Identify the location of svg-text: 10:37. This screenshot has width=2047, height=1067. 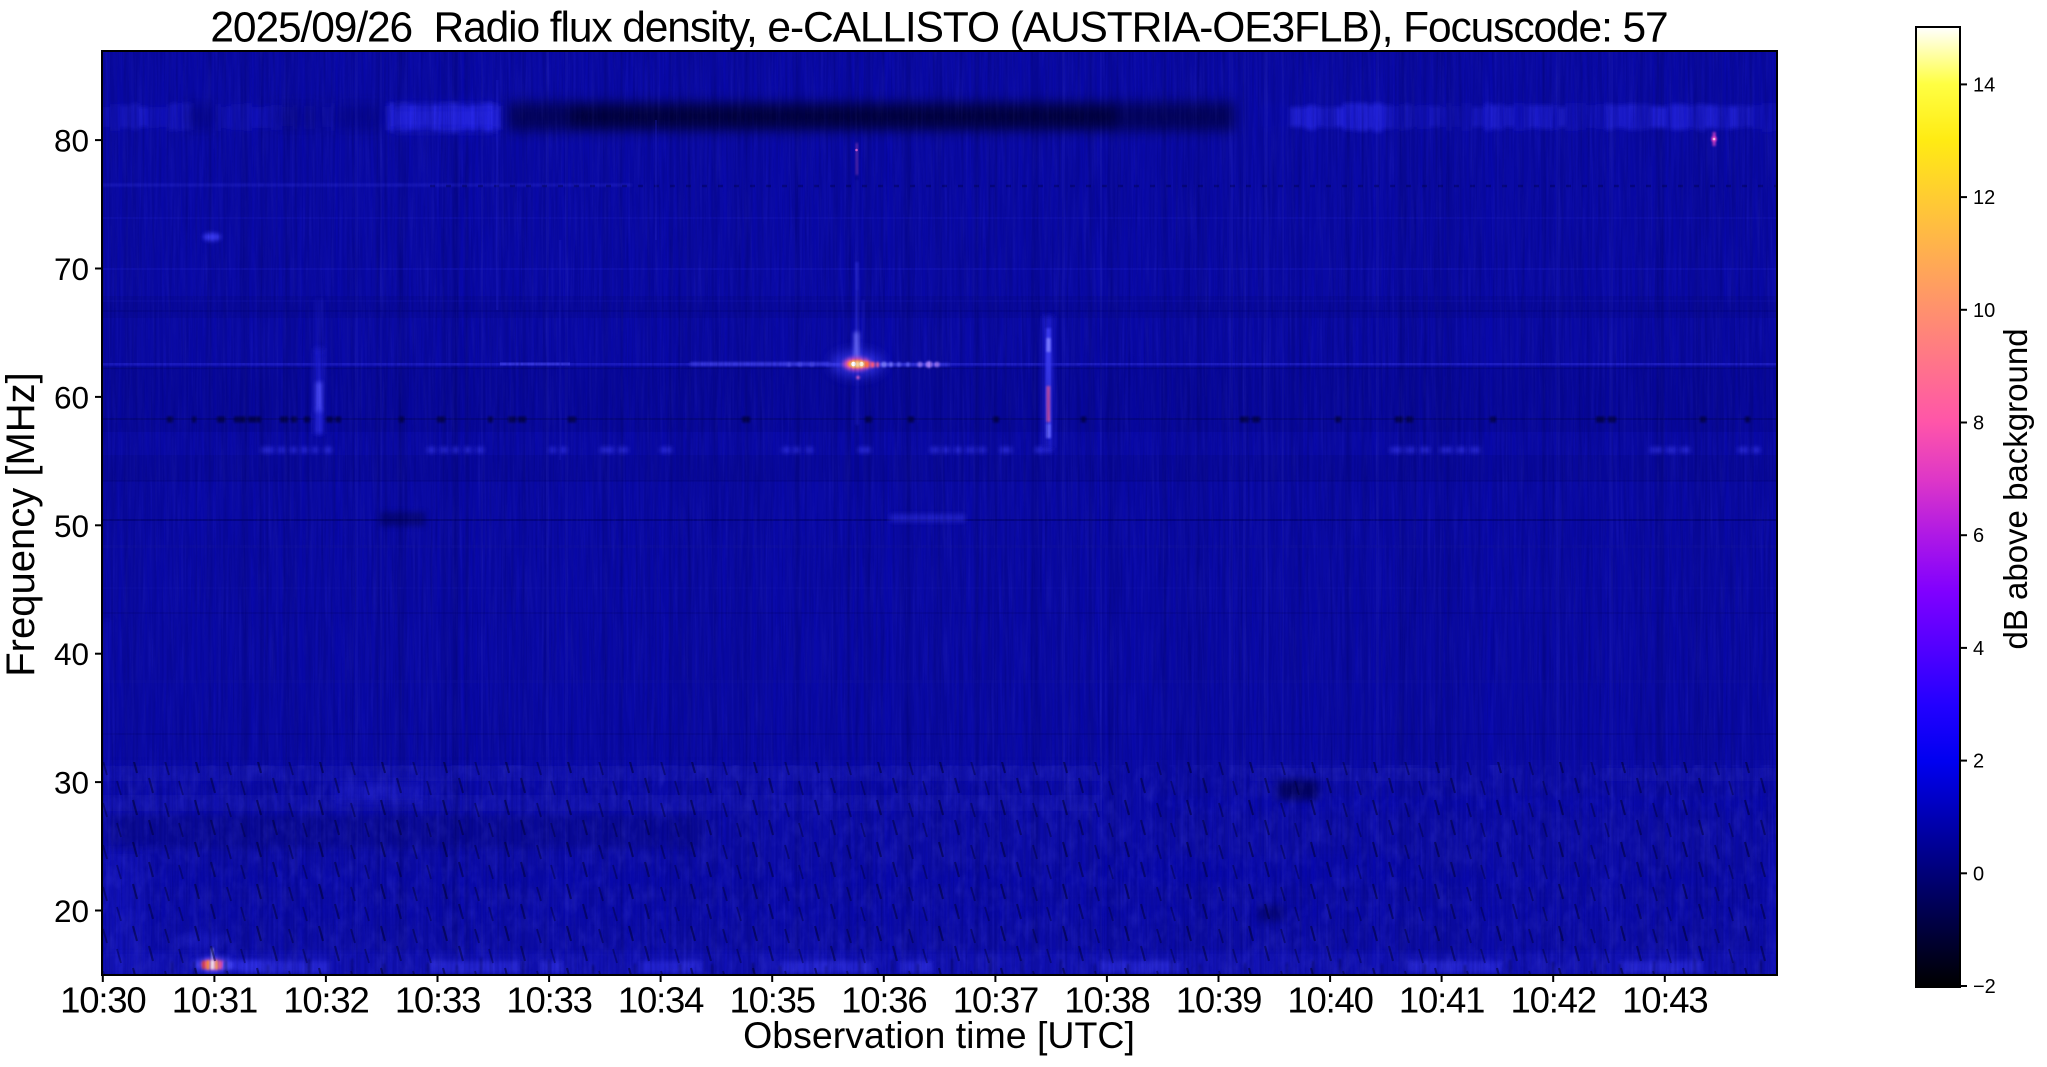
(995, 1000).